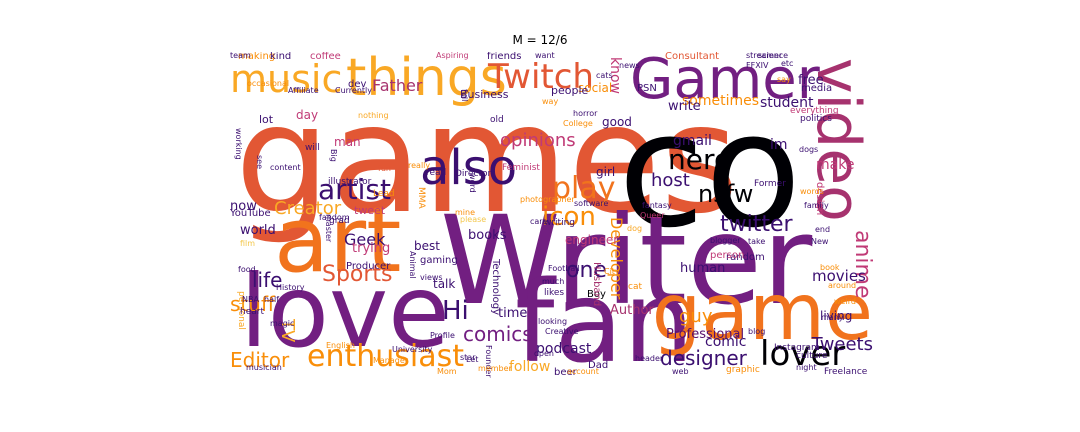  What do you see at coordinates (272, 299) in the screenshot?
I see `word-cloud-word: half` at bounding box center [272, 299].